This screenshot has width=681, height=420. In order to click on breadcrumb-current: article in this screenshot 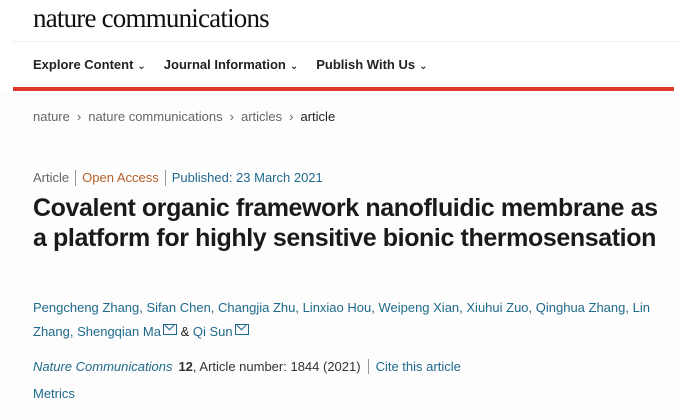, I will do `click(318, 116)`.